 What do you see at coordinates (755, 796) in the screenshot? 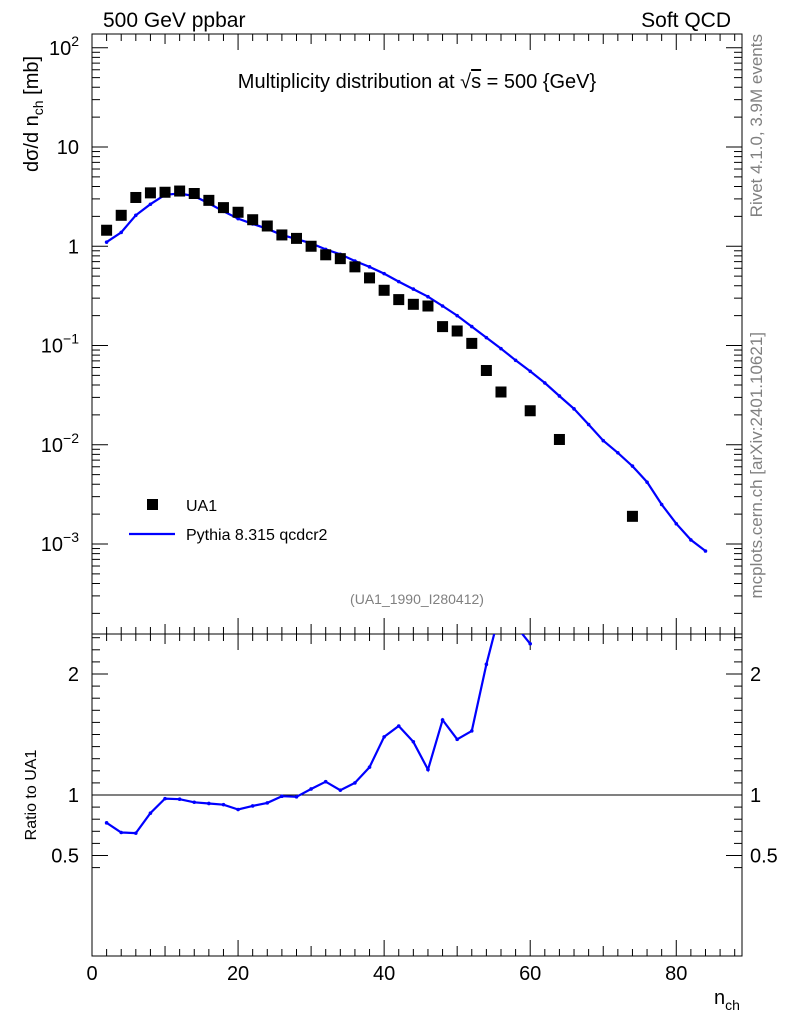
I see `ratio-y-tick-label-right: 1` at bounding box center [755, 796].